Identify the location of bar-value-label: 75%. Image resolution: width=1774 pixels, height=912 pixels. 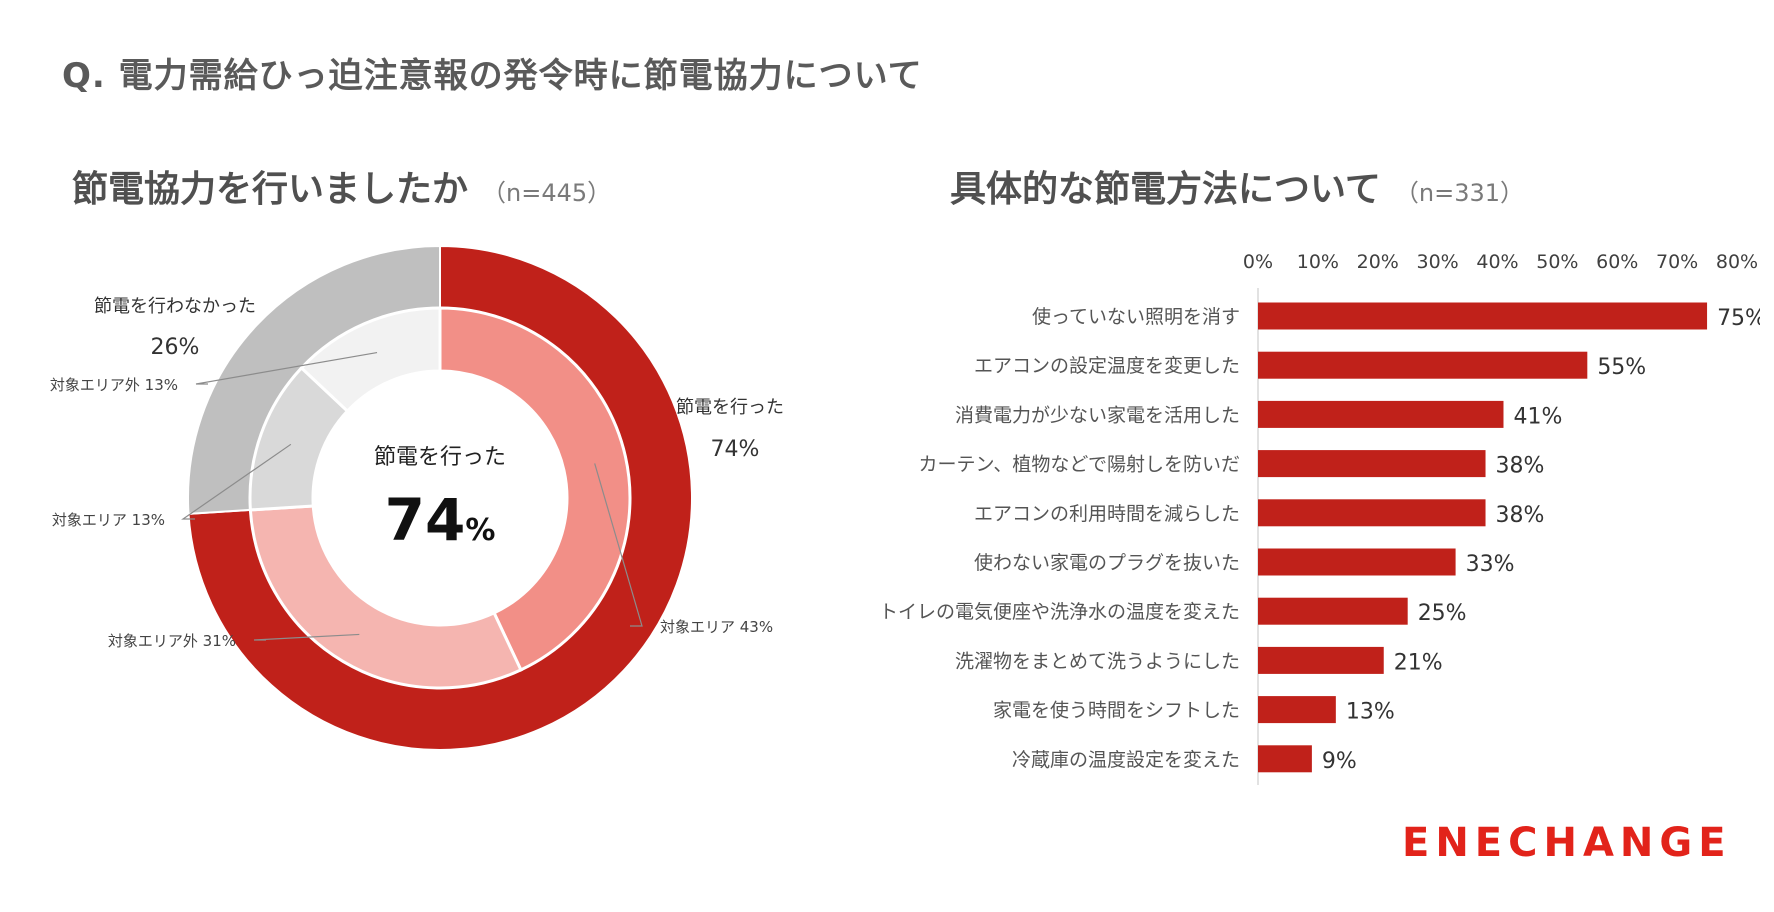
(1738, 318).